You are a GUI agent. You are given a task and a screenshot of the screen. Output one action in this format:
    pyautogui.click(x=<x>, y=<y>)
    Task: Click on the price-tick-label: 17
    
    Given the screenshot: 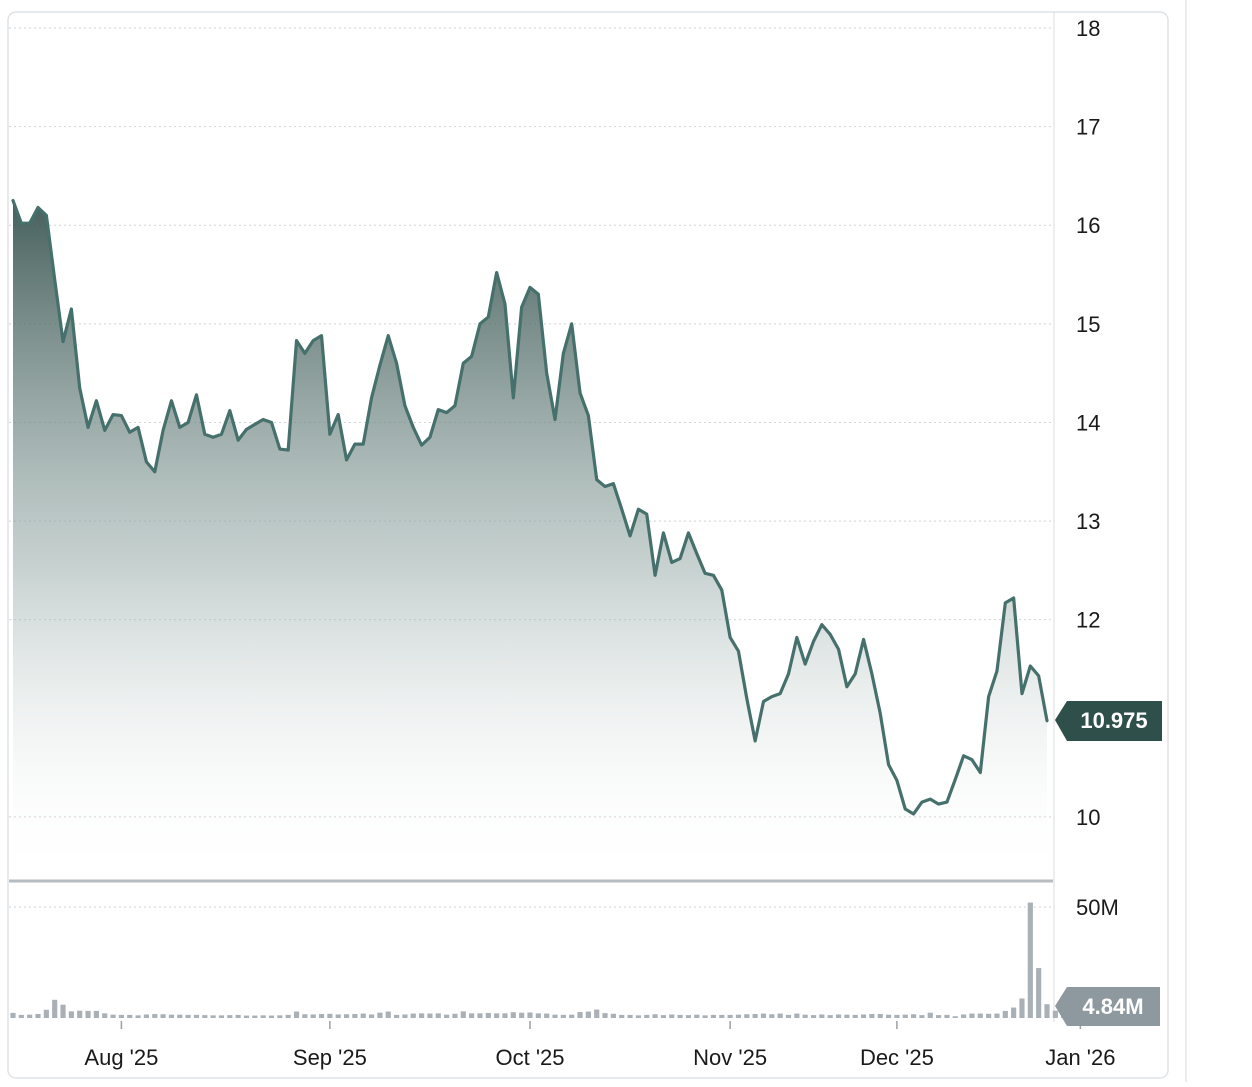 What is the action you would take?
    pyautogui.click(x=1088, y=127)
    